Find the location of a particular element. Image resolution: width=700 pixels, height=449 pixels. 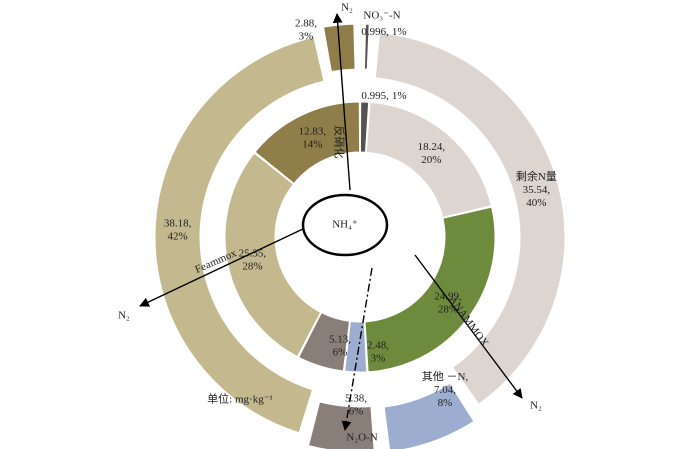

value-label: 0.995, 1% is located at coordinates (383, 96).